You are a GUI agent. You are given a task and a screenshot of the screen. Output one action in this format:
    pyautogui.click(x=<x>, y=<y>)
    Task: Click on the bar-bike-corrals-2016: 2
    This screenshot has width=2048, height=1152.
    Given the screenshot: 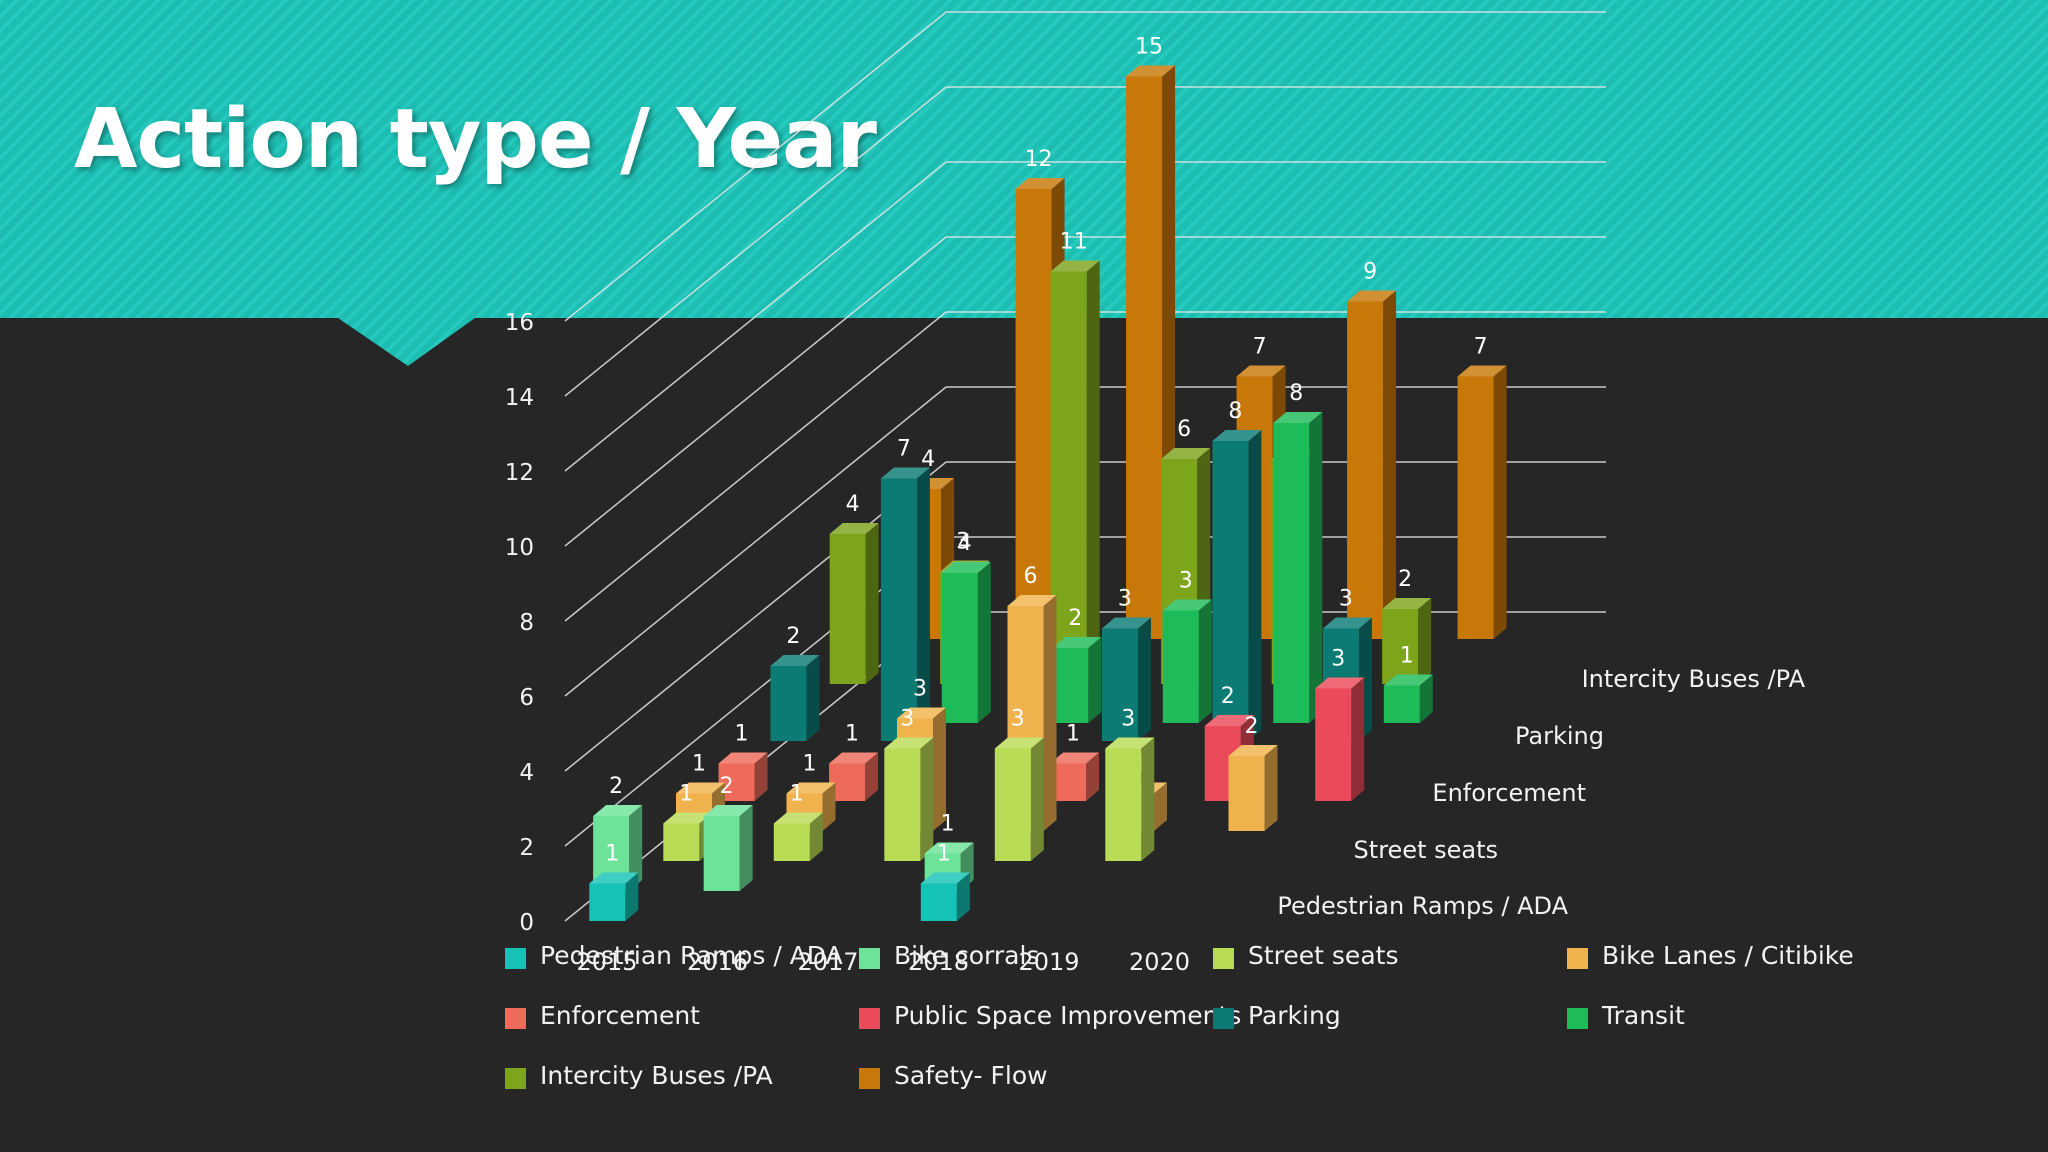 What is the action you would take?
    pyautogui.click(x=728, y=832)
    